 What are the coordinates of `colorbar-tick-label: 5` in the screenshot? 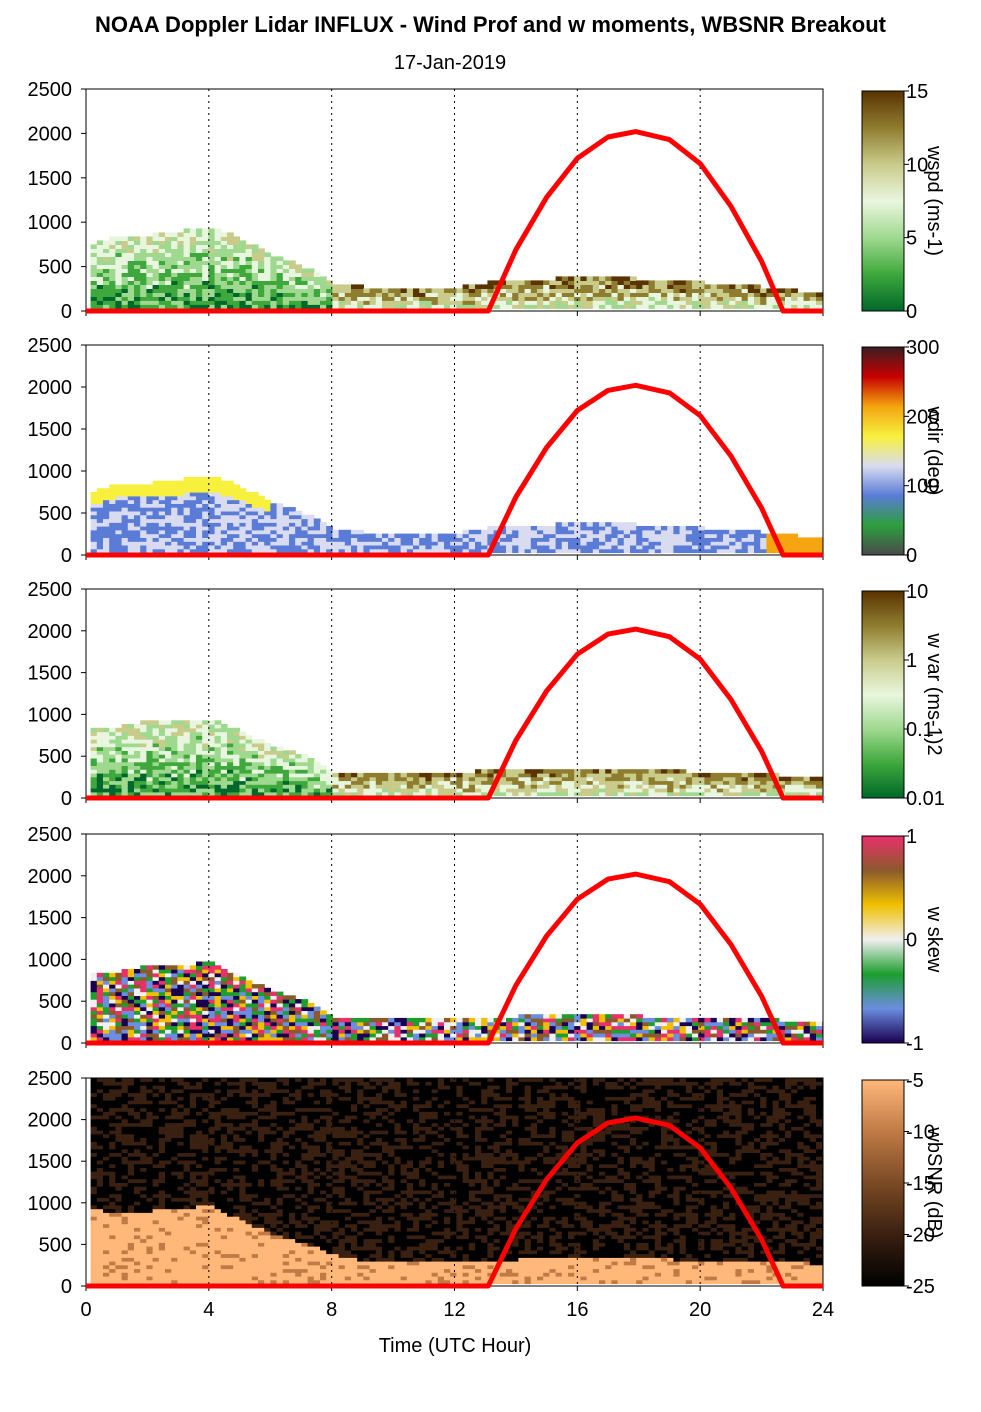 It's located at (911, 239).